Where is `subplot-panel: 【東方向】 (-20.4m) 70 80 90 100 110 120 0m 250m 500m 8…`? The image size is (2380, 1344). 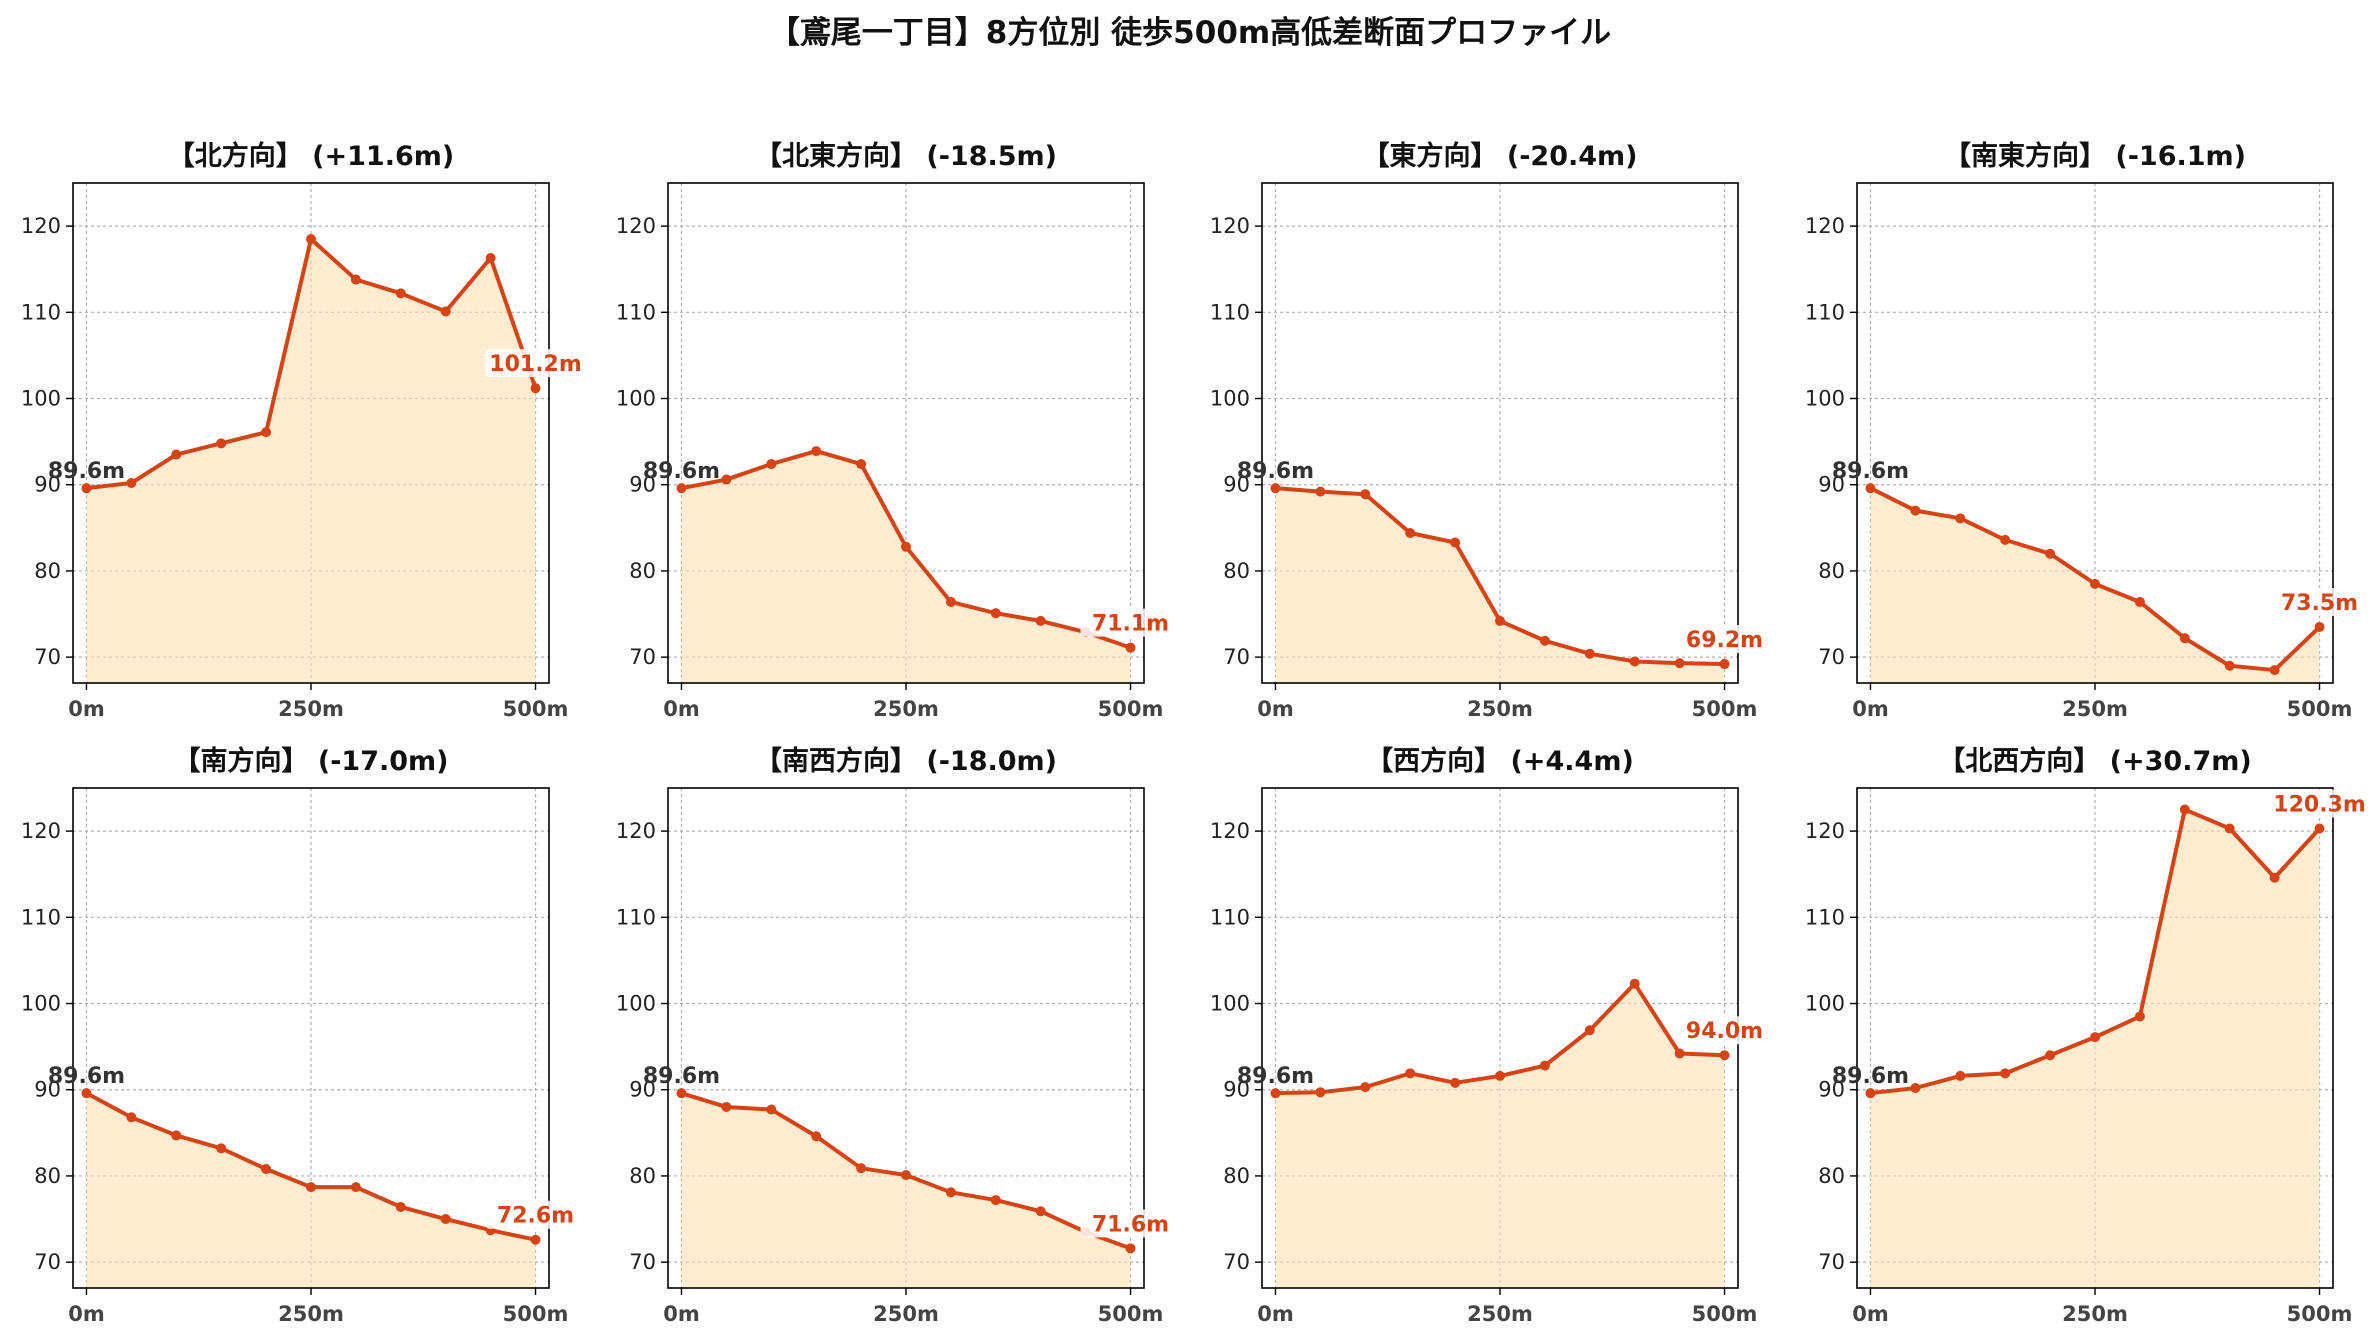
subplot-panel: 【東方向】 (-20.4m) 70 80 90 100 110 120 0m 250m 500m 8… is located at coordinates (1492, 430).